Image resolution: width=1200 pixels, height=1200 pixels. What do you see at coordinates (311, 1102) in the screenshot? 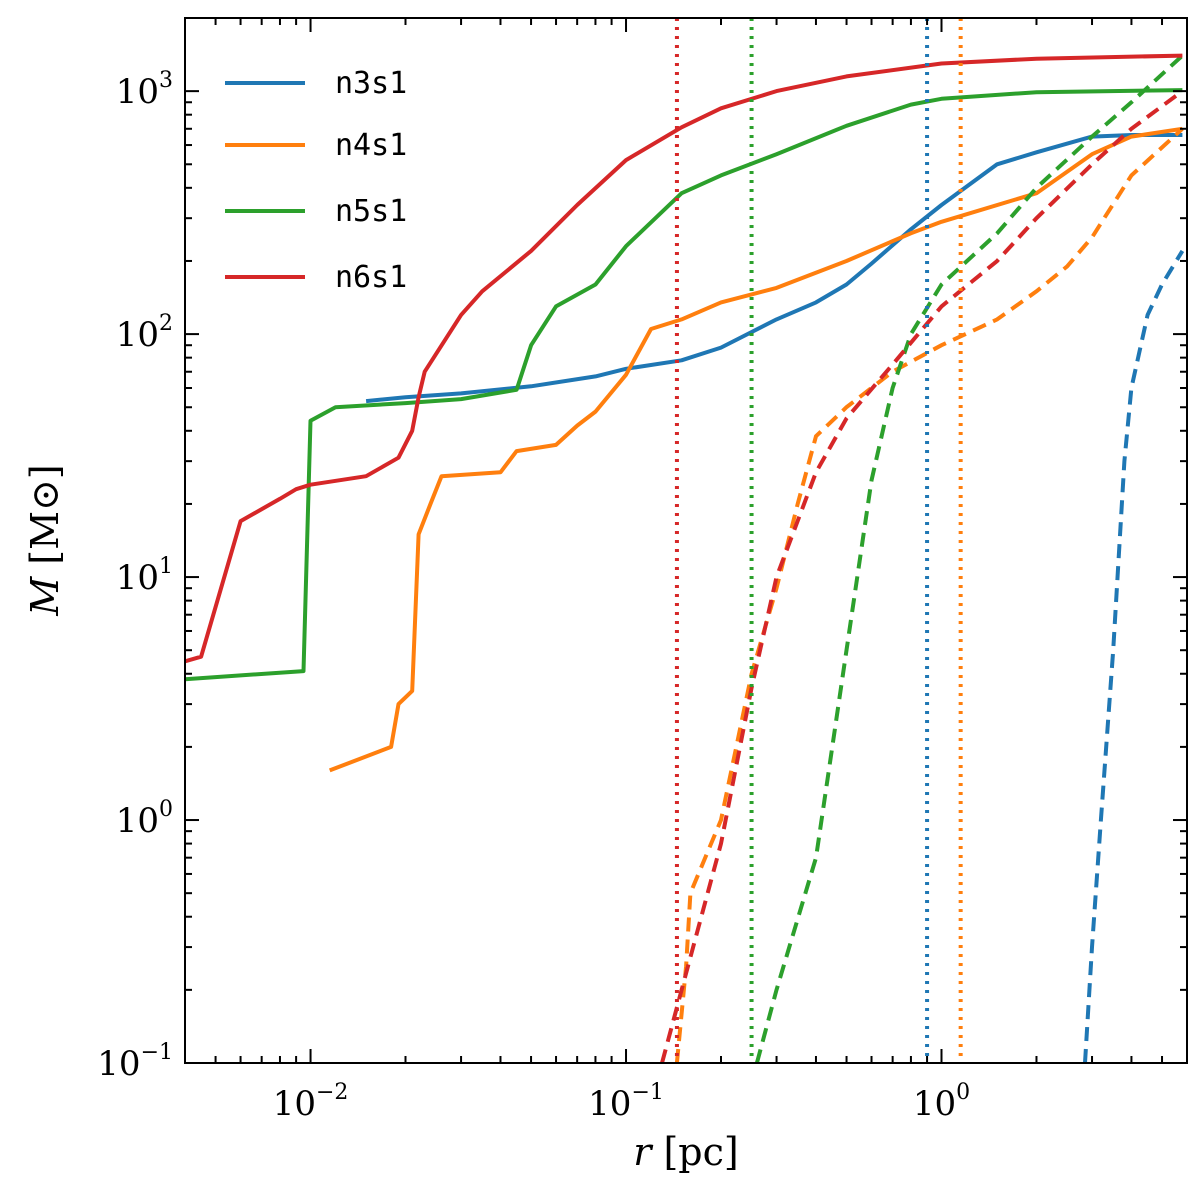
I see `x-tick-label: 10⁻²` at bounding box center [311, 1102].